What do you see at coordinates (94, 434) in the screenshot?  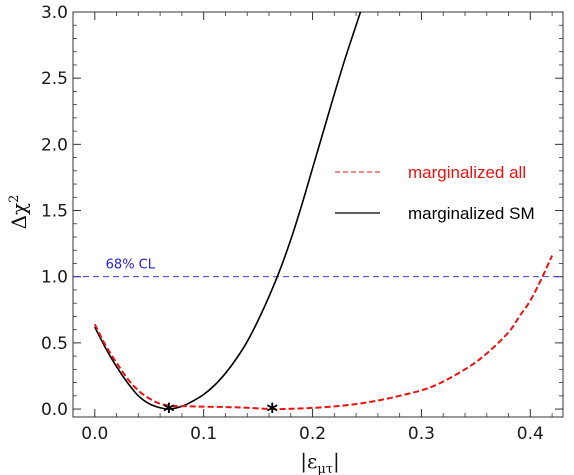 I see `x-tick-label: 0.0` at bounding box center [94, 434].